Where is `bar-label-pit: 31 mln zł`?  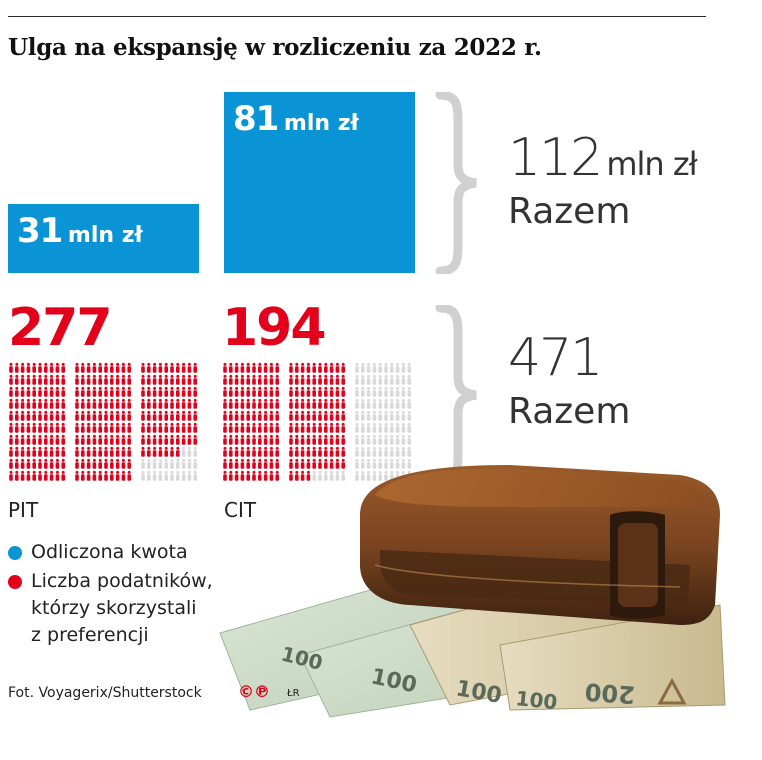
bar-label-pit: 31 mln zł is located at coordinates (80, 231).